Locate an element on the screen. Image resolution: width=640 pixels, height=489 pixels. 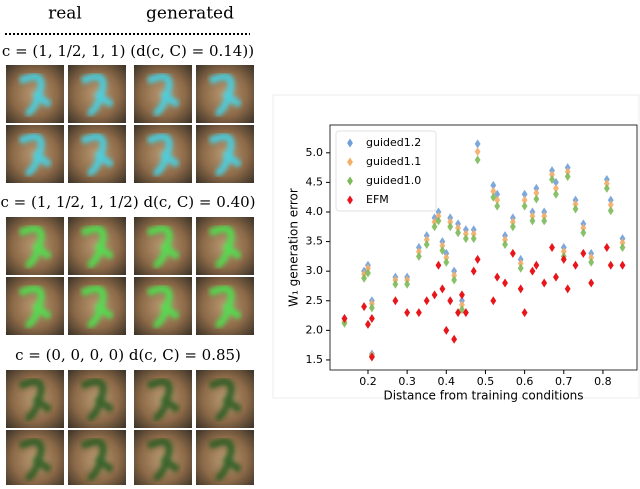
legend-marker is located at coordinates (350, 200).